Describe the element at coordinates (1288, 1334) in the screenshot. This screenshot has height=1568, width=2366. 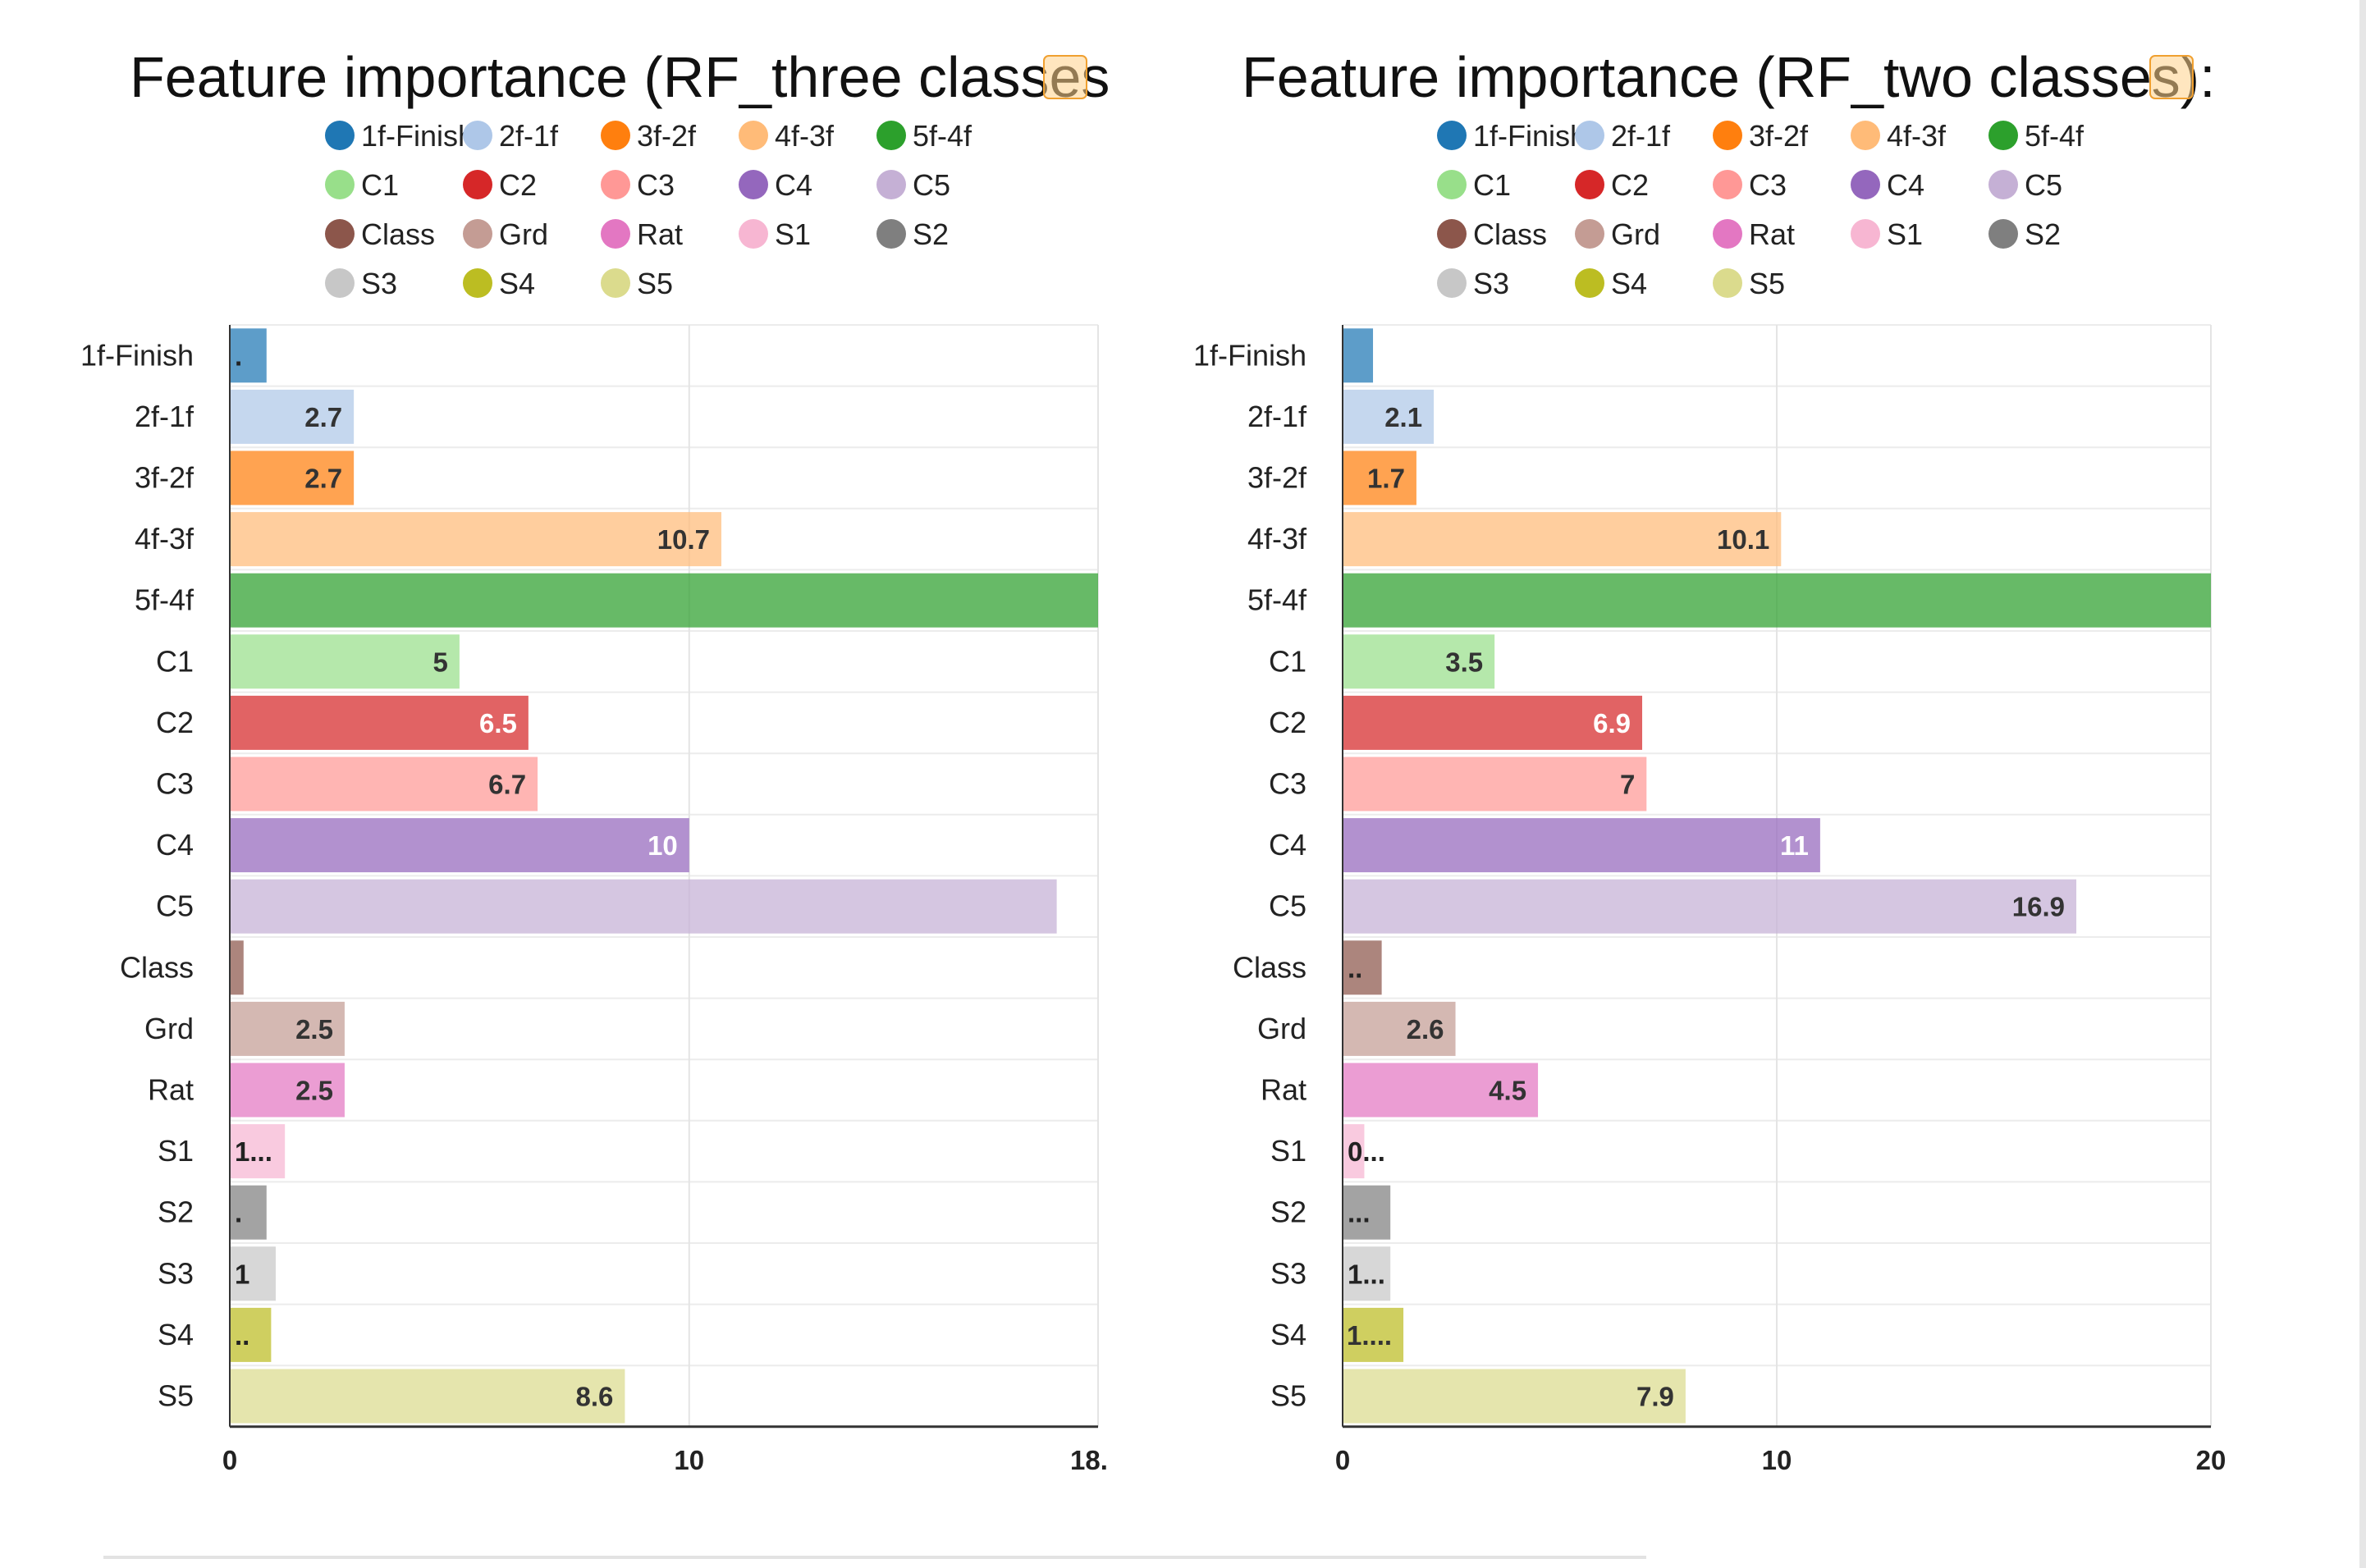
I see `category-label: S4` at that location.